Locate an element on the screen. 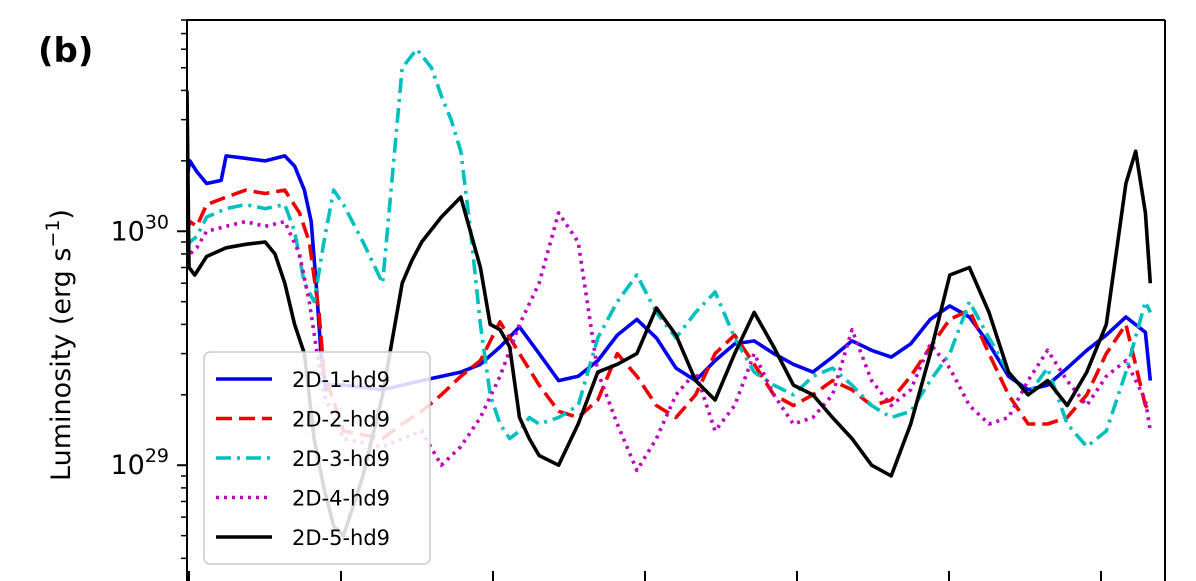 This screenshot has width=1196, height=581. y-axis-label-main: Luminosity (erg s is located at coordinates (61, 364).